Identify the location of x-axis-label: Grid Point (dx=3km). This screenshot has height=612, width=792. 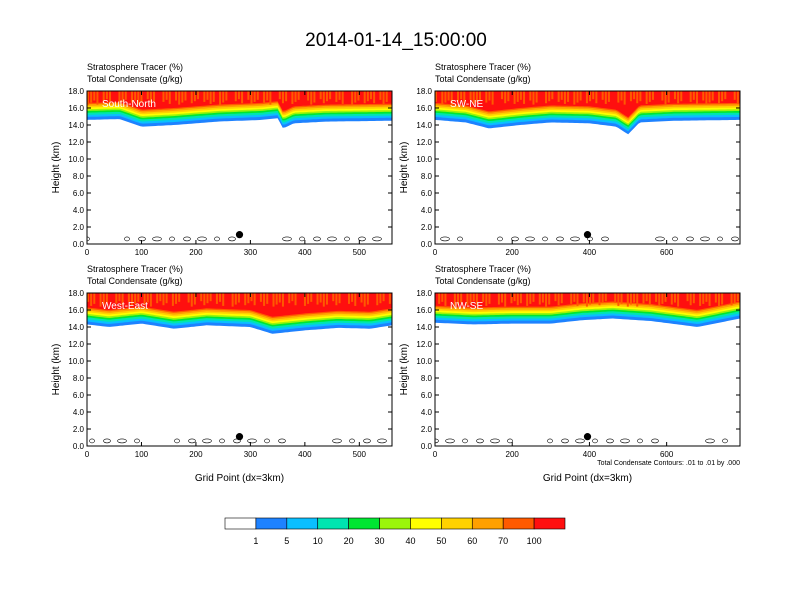
(239, 478).